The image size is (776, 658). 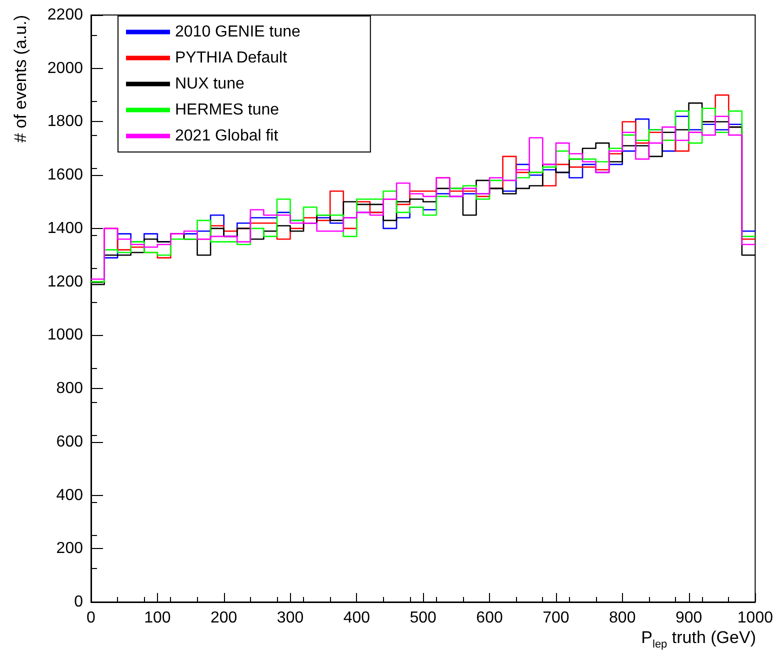 I want to click on legend-label: PYTHIA Default, so click(x=231, y=58).